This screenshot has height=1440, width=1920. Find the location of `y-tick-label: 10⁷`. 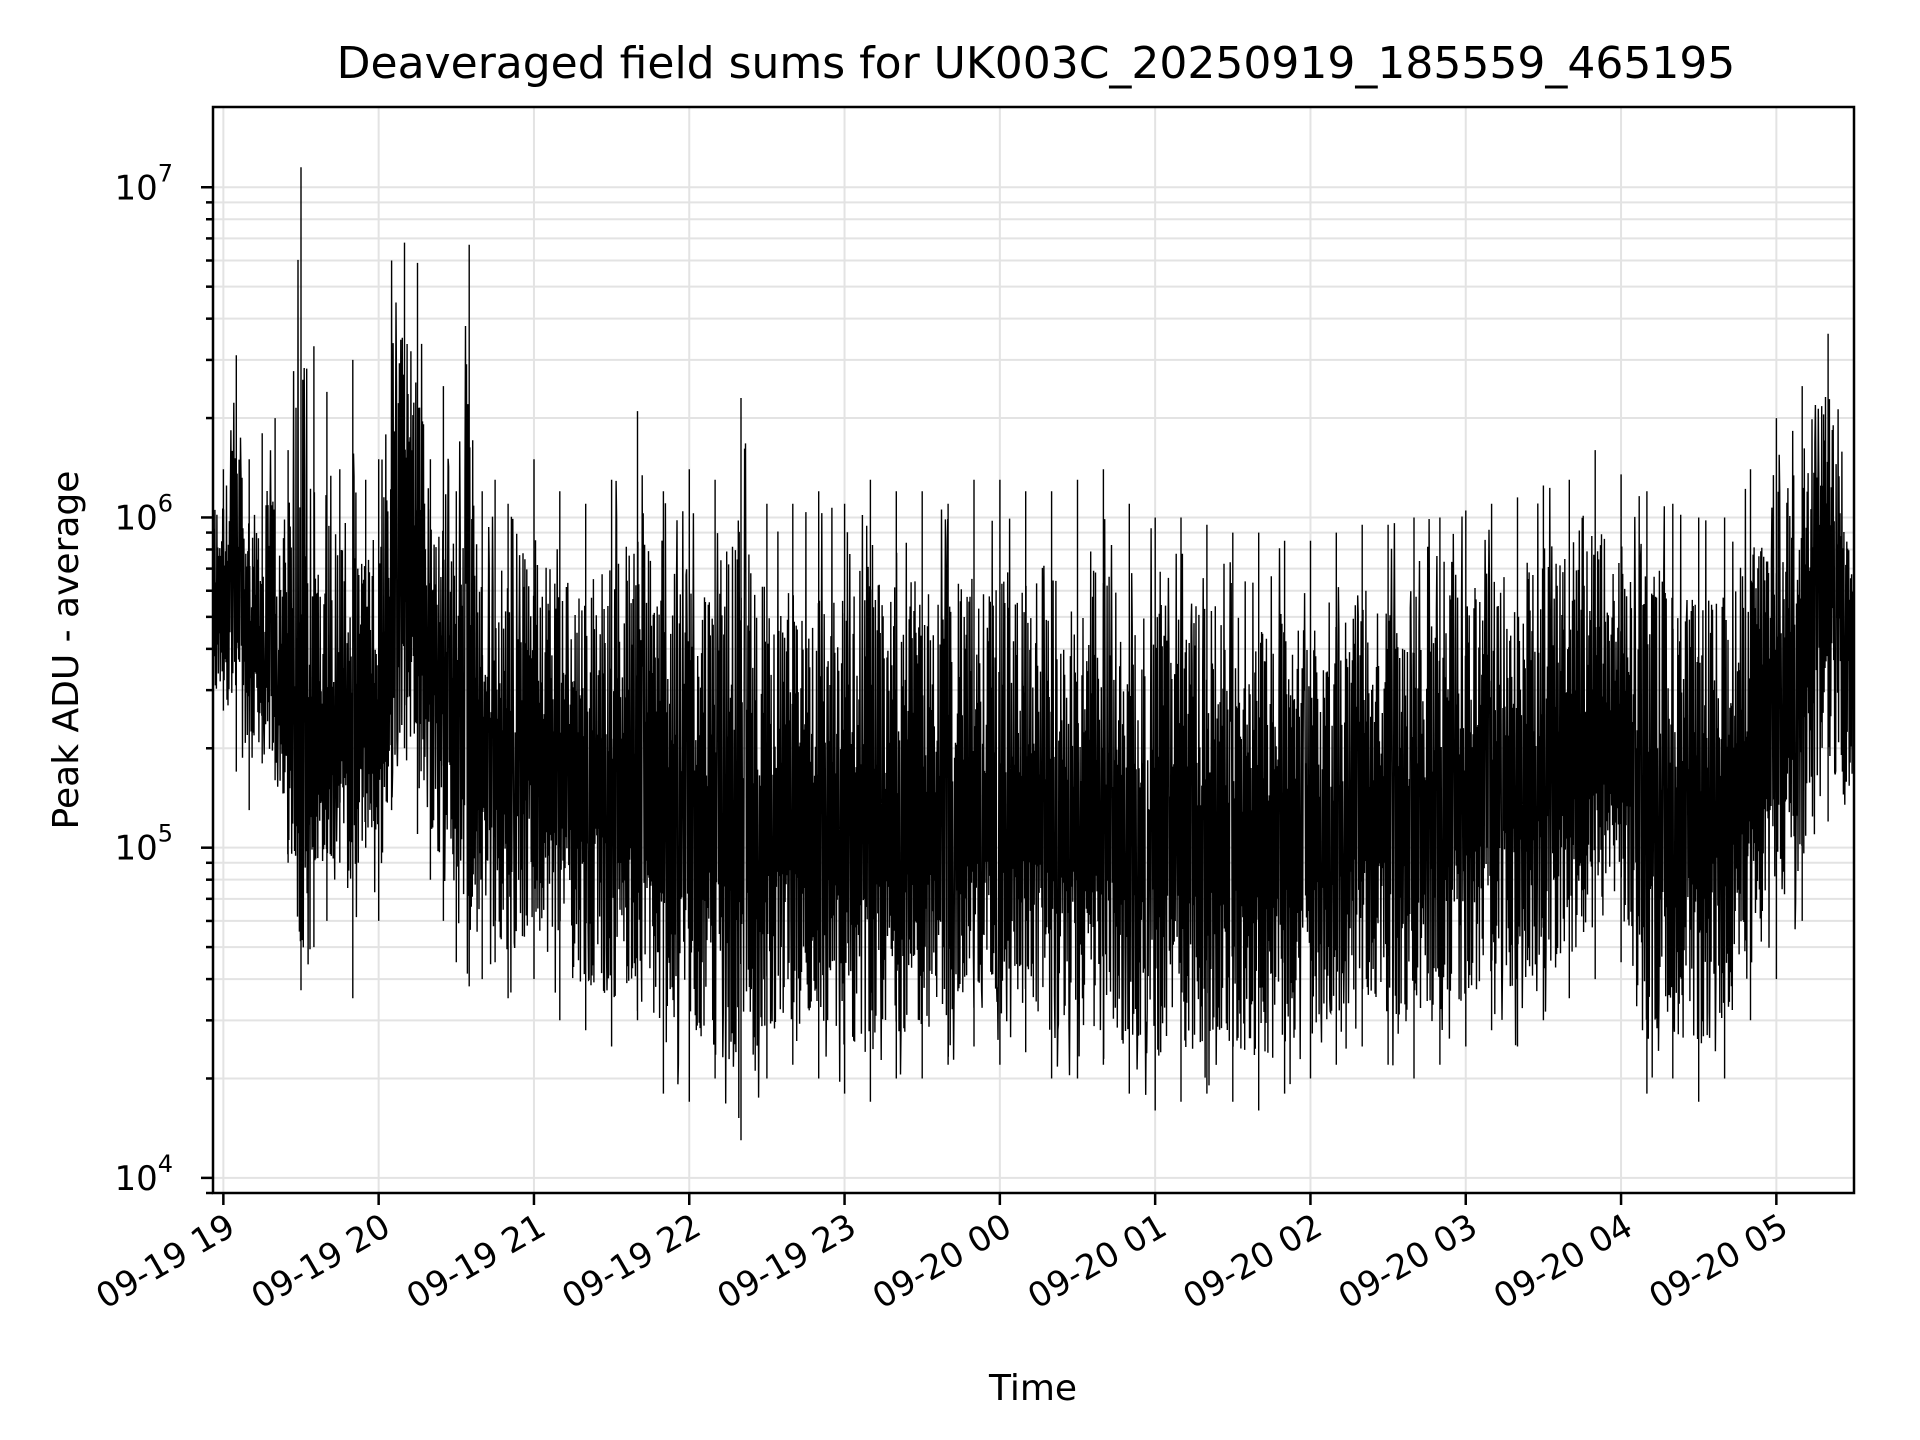

y-tick-label: 10⁷ is located at coordinates (143, 183).